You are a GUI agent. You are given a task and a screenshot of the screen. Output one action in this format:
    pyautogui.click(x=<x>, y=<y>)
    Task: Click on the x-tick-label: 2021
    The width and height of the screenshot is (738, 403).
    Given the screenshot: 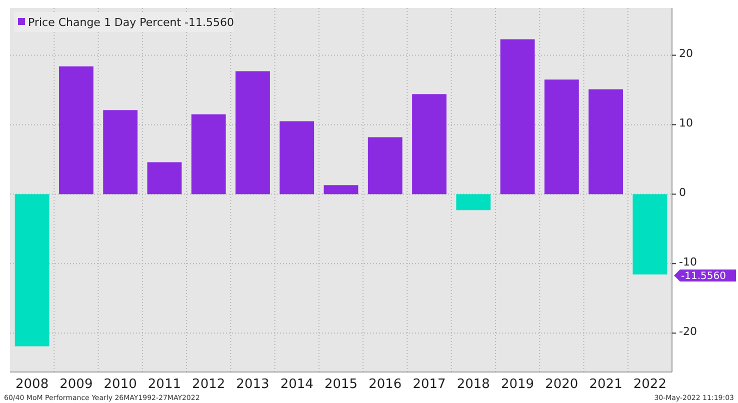 What is the action you would take?
    pyautogui.click(x=605, y=384)
    